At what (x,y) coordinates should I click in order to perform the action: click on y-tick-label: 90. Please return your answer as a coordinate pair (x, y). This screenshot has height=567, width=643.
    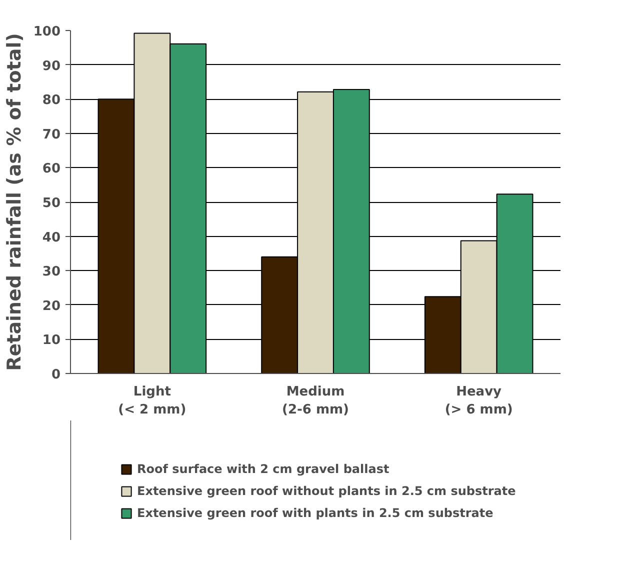
    Looking at the image, I should click on (51, 66).